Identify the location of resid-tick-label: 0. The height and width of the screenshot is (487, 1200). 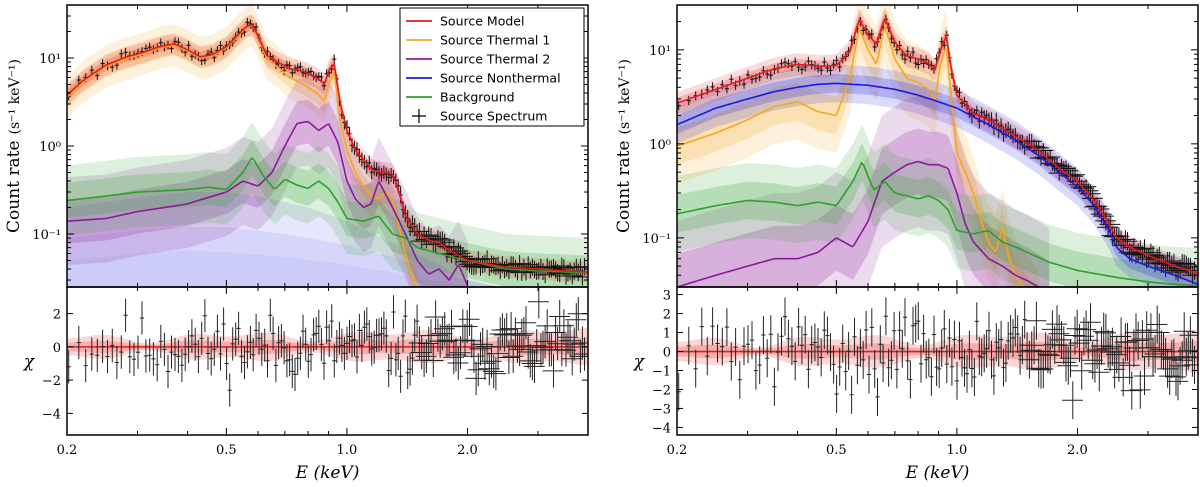
(667, 353).